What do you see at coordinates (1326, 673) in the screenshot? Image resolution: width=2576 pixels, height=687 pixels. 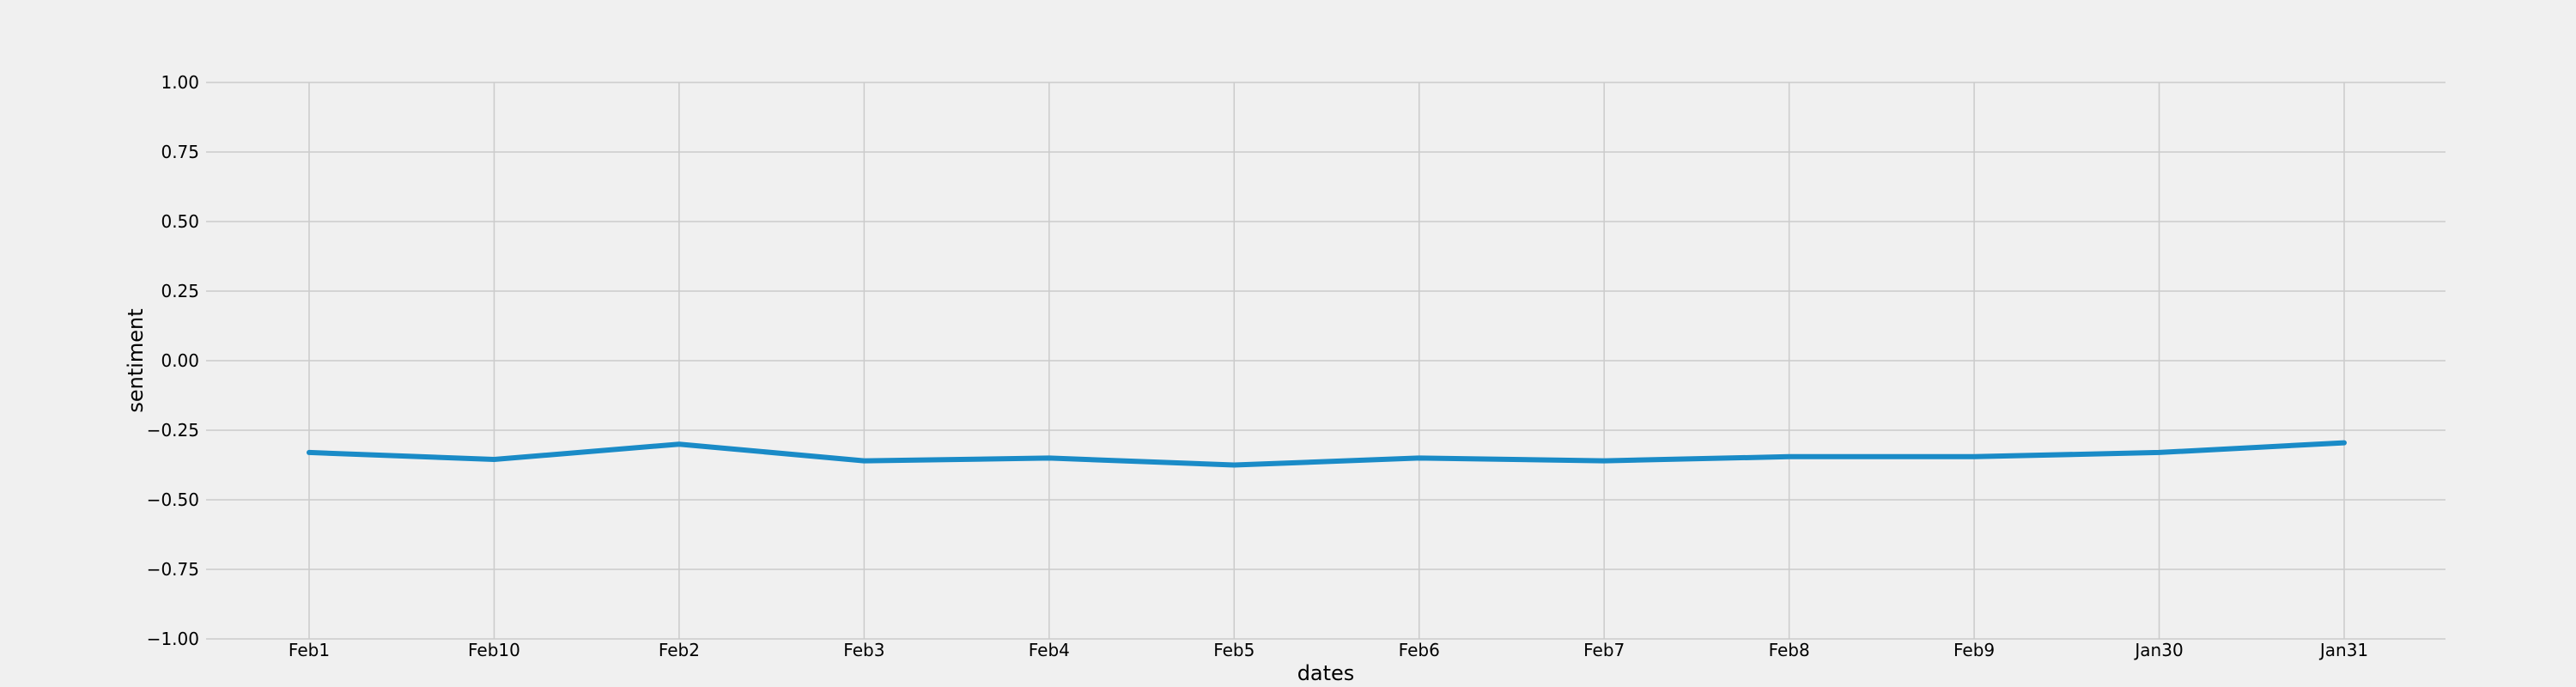 I see `x-axis-label: dates` at bounding box center [1326, 673].